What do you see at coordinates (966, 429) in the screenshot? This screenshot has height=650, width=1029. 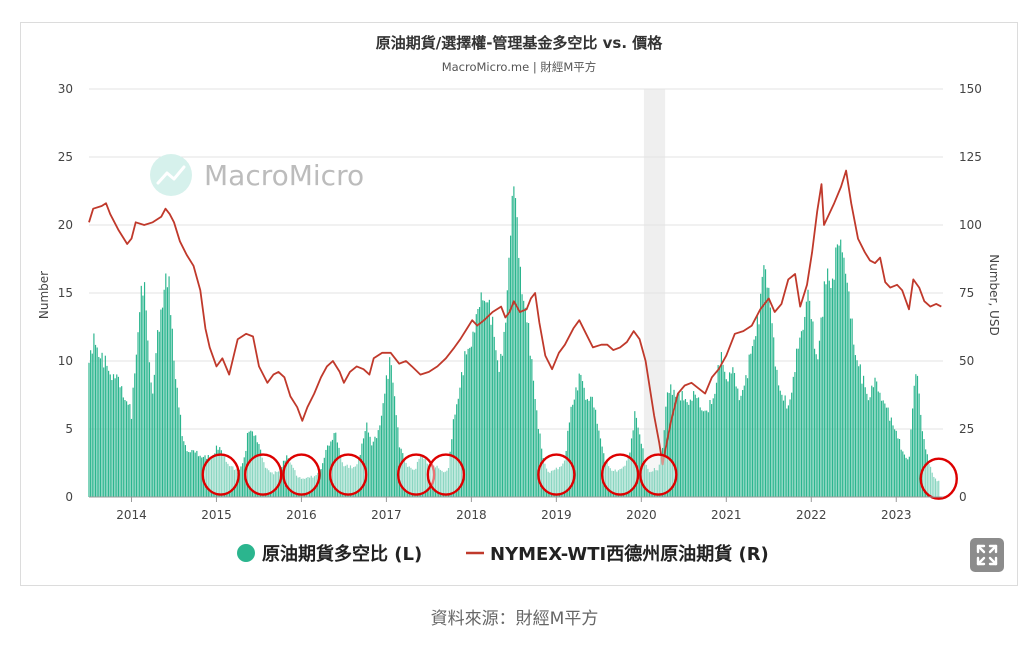 I see `y-right-tick-label: 25` at bounding box center [966, 429].